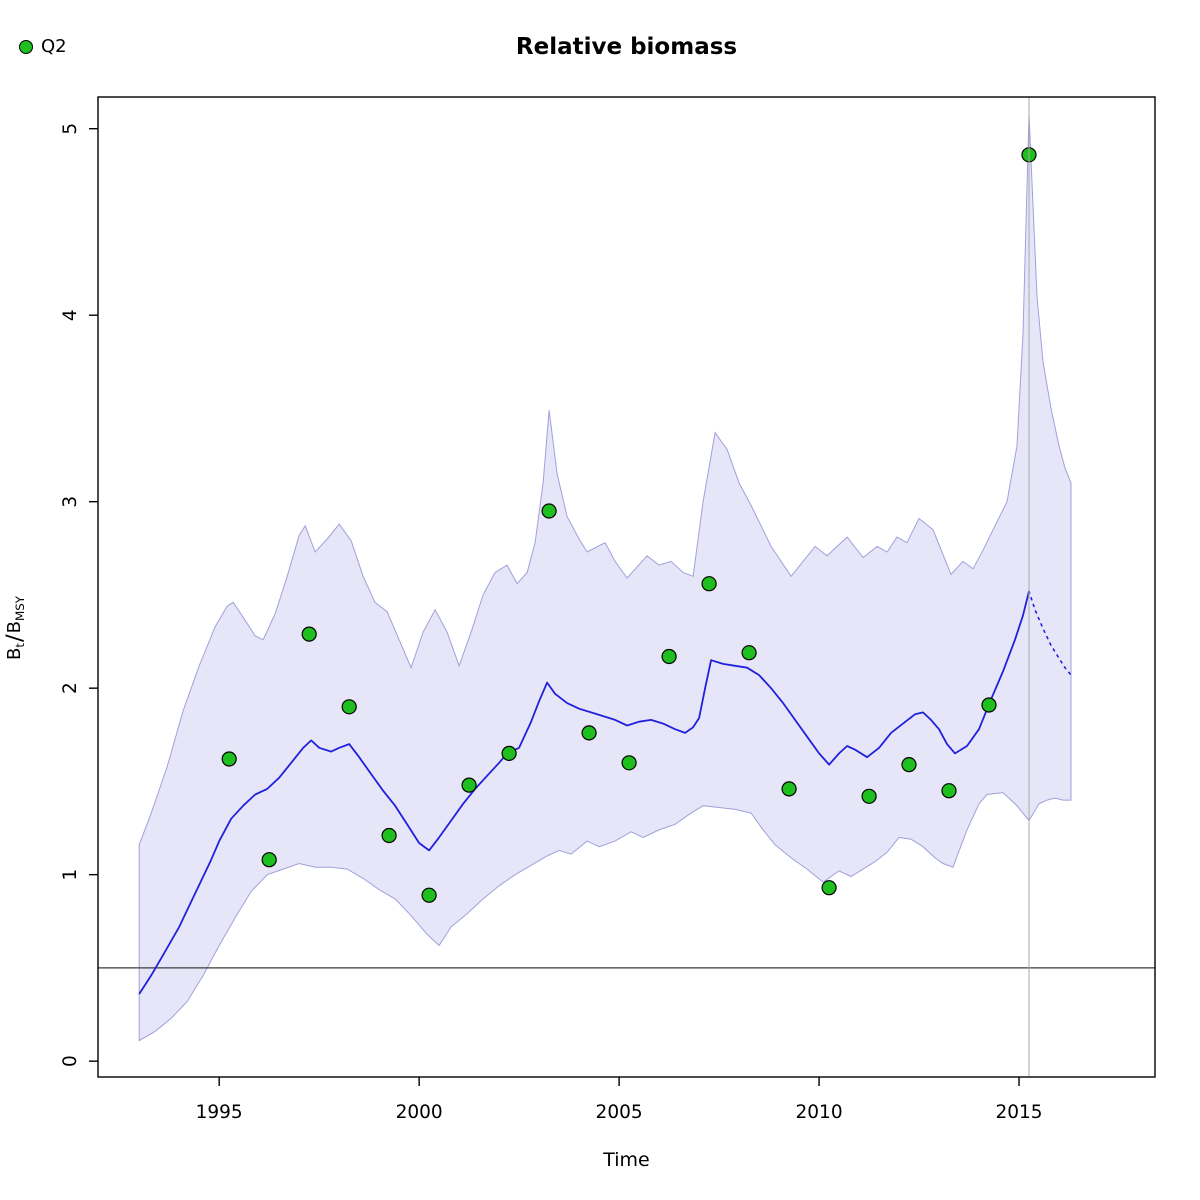 The width and height of the screenshot is (1200, 1200). Describe the element at coordinates (626, 47) in the screenshot. I see `chart-title: Relative biomass` at that location.